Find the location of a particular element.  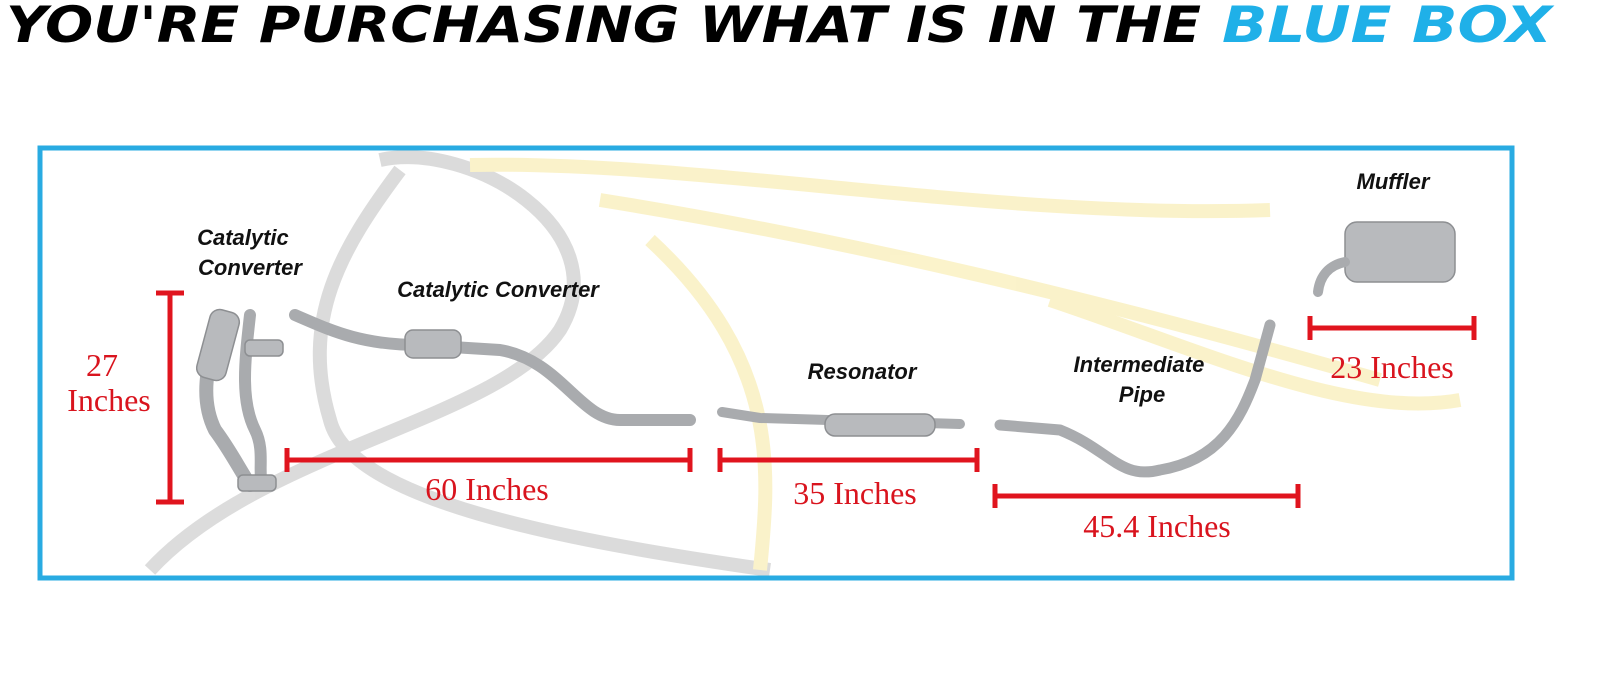

dimension-line: 23 Inches is located at coordinates (1392, 367).